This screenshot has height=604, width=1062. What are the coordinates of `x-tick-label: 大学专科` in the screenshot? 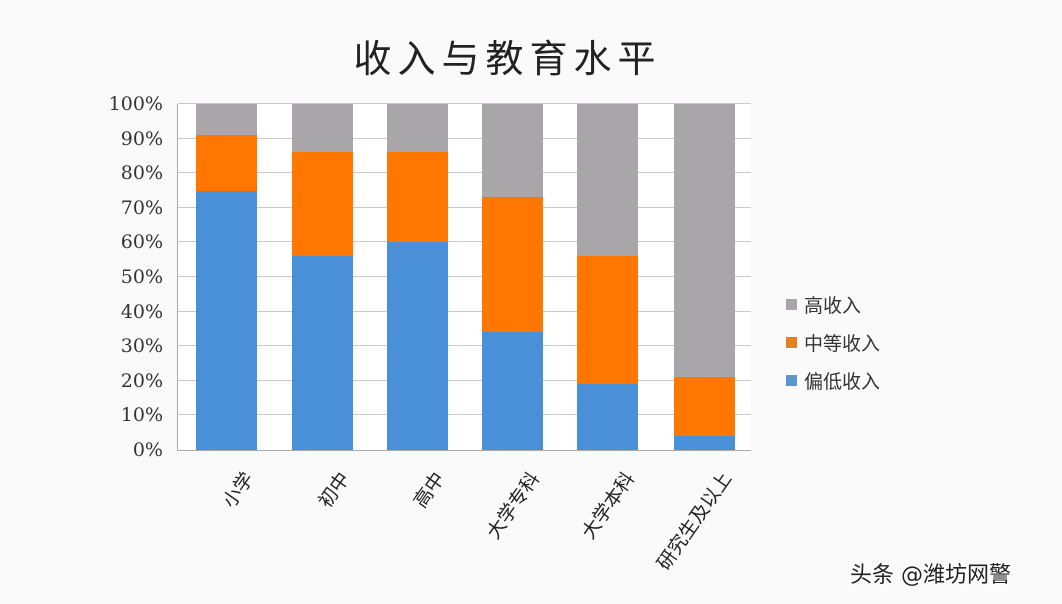 It's located at (513, 506).